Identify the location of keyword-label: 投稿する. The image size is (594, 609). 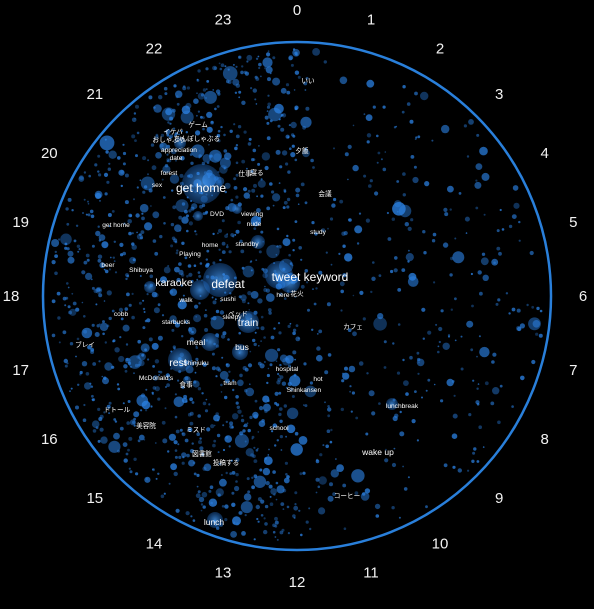
(226, 462).